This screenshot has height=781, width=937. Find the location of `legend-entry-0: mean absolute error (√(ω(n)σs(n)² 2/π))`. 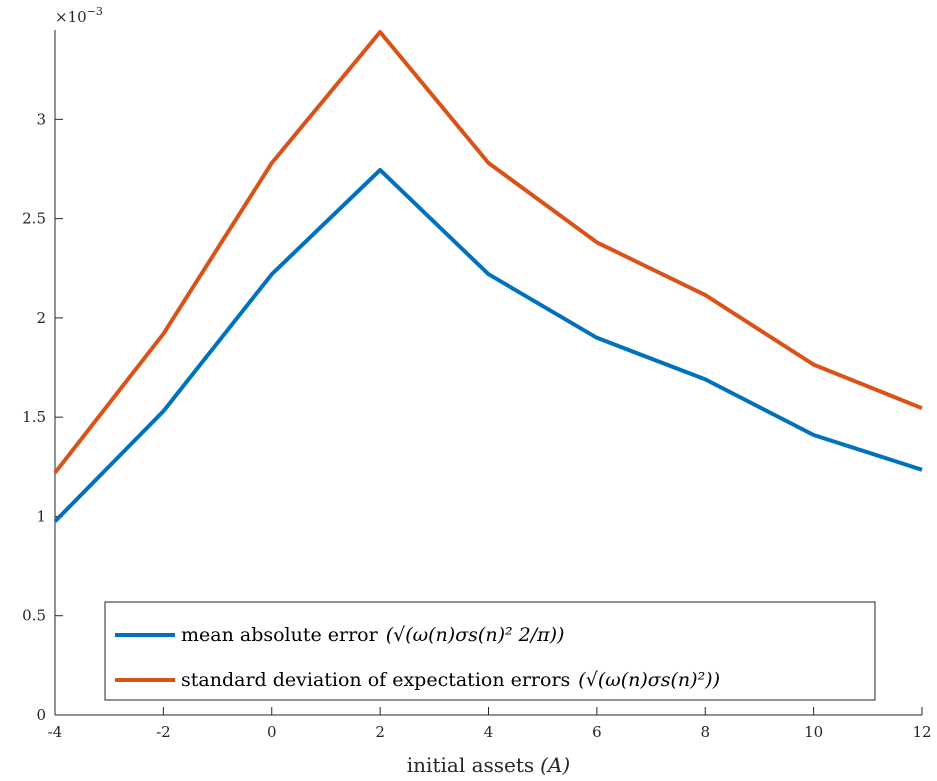

legend-entry-0: mean absolute error (√(ω(n)σs(n)² 2/π)) is located at coordinates (372, 635).